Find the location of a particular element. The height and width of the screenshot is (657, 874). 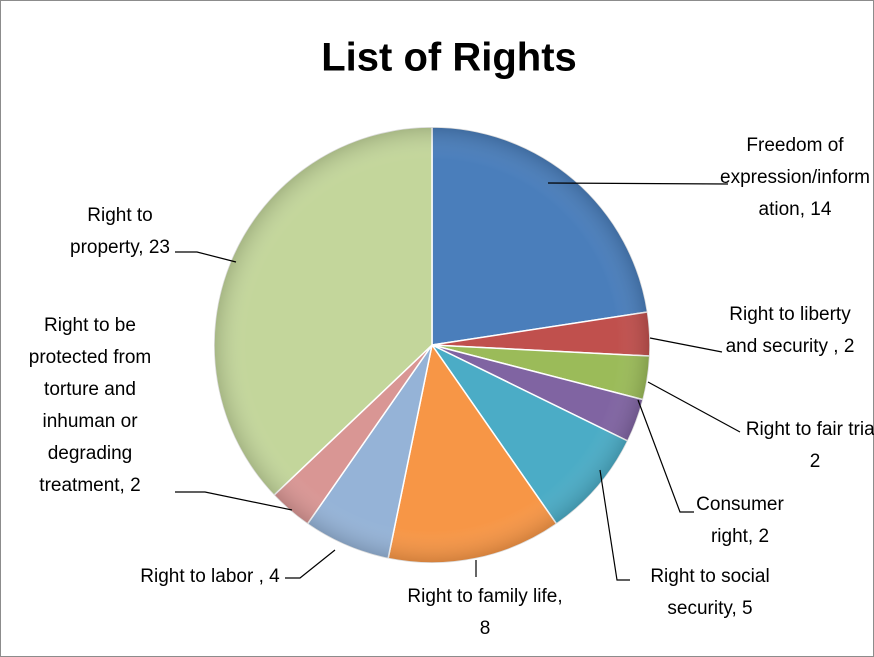

data-label: Consumer right, 2 is located at coordinates (740, 520).